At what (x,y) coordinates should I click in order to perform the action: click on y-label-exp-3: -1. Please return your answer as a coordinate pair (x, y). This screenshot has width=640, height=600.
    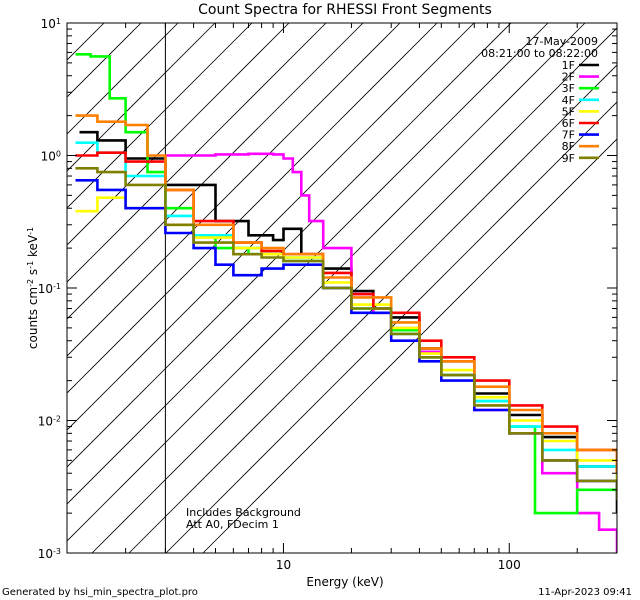
    Looking at the image, I should click on (30, 231).